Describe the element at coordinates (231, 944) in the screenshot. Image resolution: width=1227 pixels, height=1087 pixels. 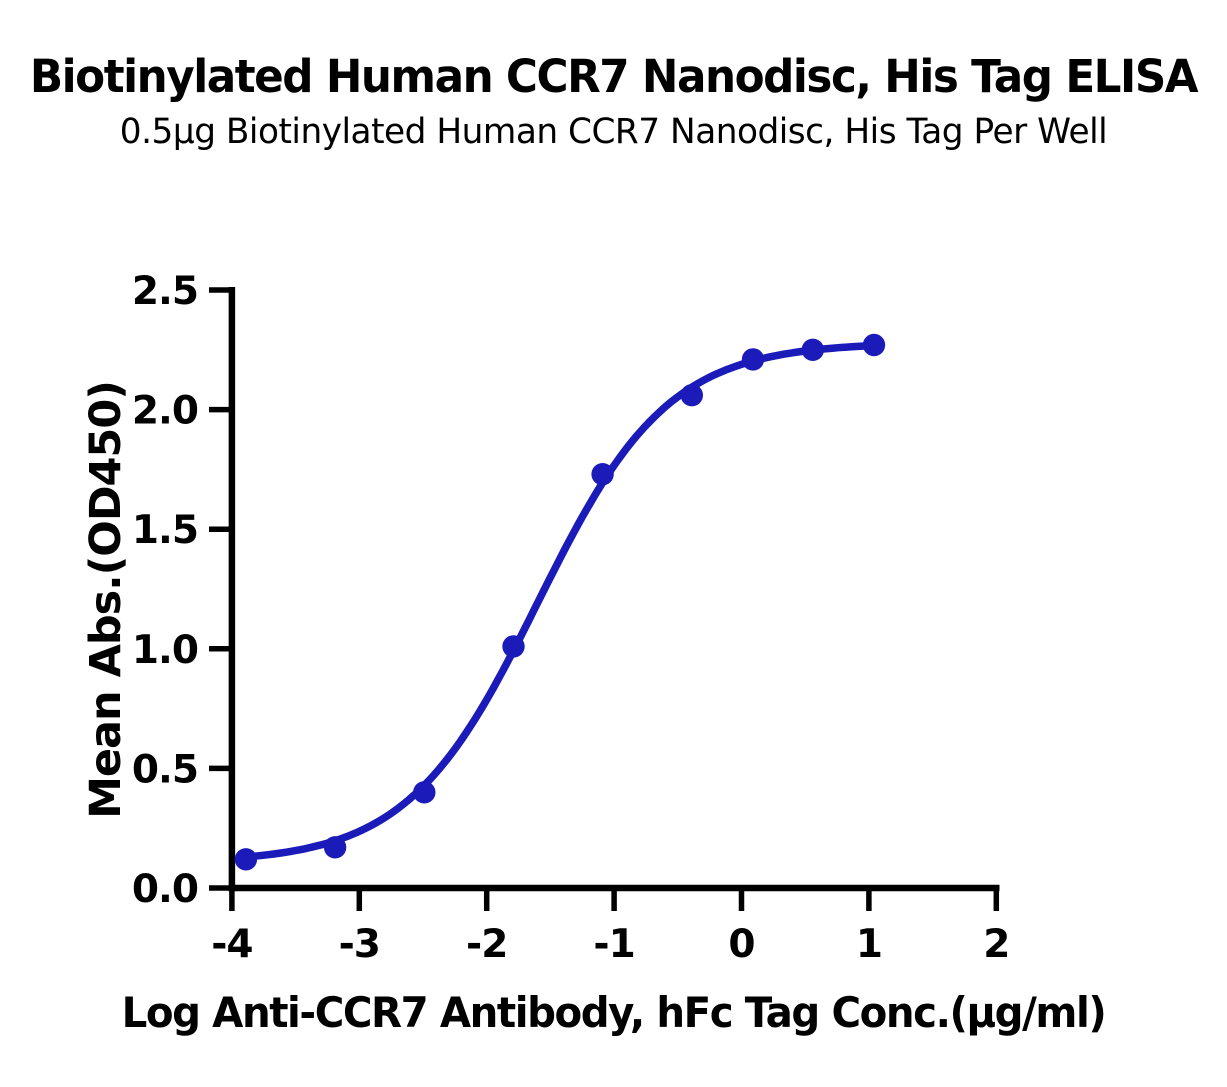
I see `x-tick-label: -4` at that location.